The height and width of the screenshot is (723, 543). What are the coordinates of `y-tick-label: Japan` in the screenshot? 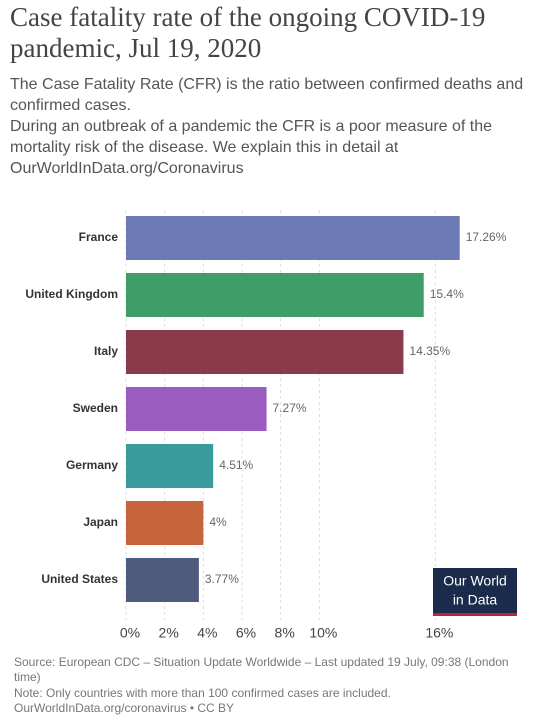 It's located at (100, 522).